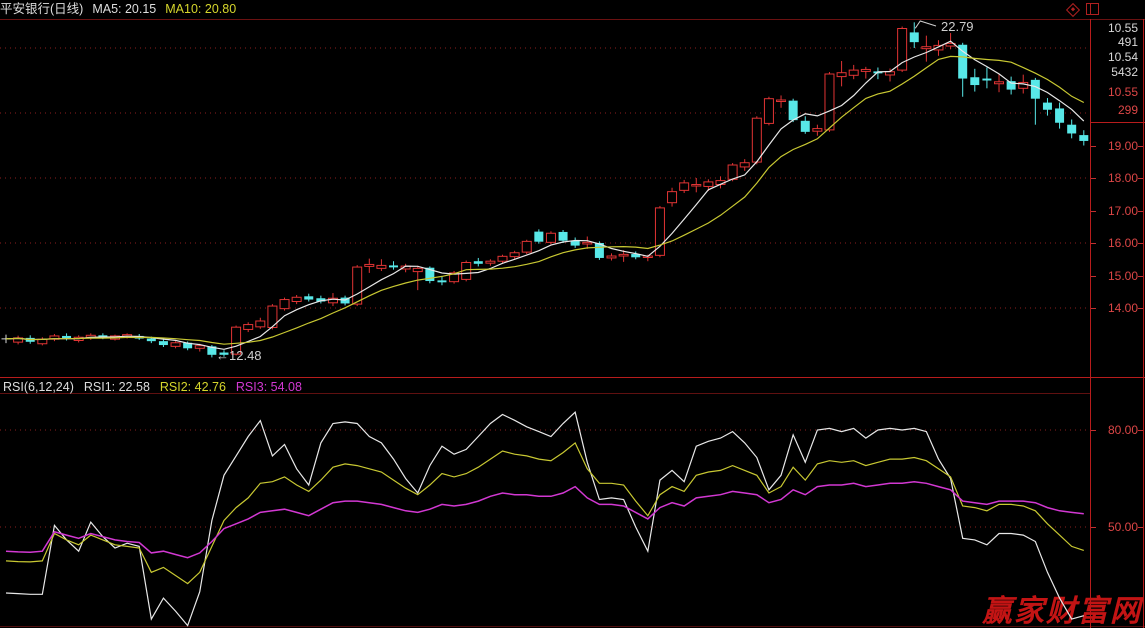 The height and width of the screenshot is (628, 1145). I want to click on rsi1-value: RSI1: 22.58, so click(116, 387).